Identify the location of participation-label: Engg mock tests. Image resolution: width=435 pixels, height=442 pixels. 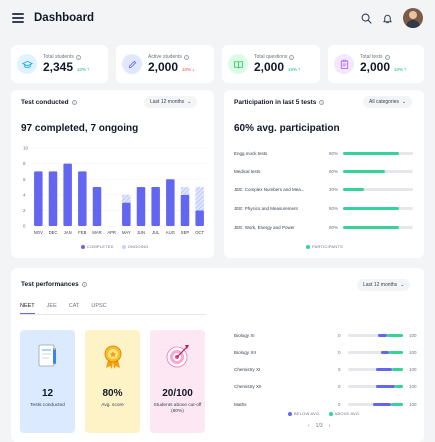
(251, 153).